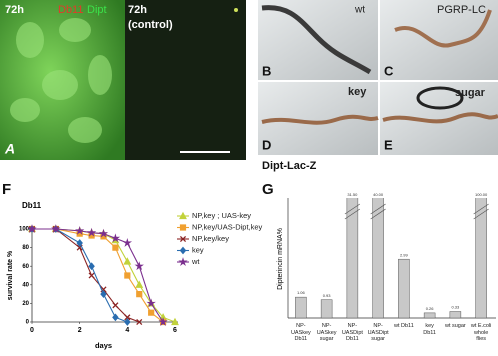 The image size is (498, 356). What do you see at coordinates (455, 326) in the screenshot?
I see `x-tick-label: wt sugar` at bounding box center [455, 326].